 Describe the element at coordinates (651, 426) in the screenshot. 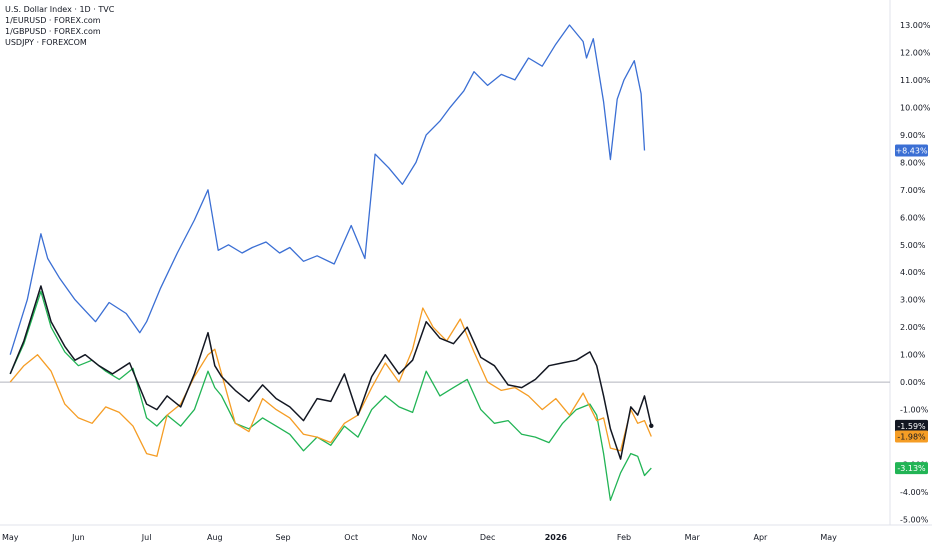

I see `last-point-marker` at that location.